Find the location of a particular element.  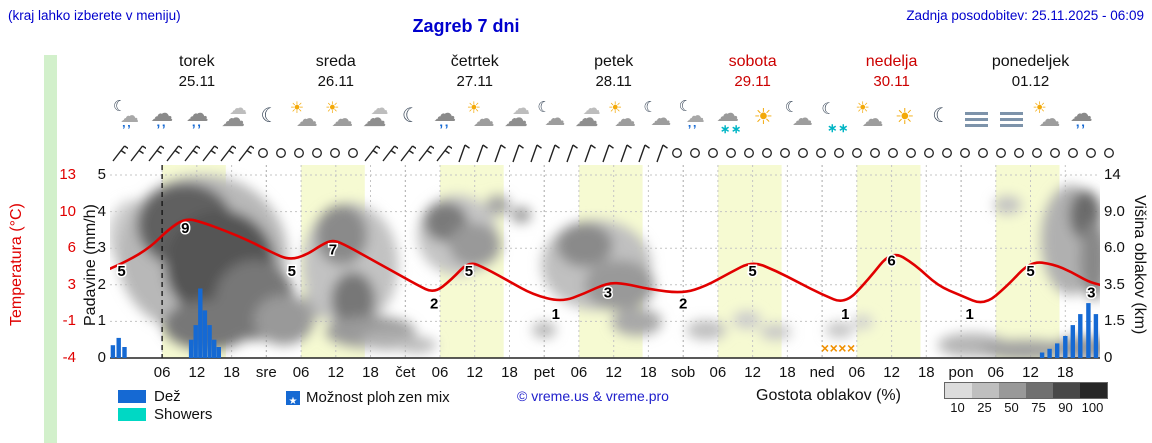

sun-cloud-glyph: ☀ is located at coordinates (332, 108).